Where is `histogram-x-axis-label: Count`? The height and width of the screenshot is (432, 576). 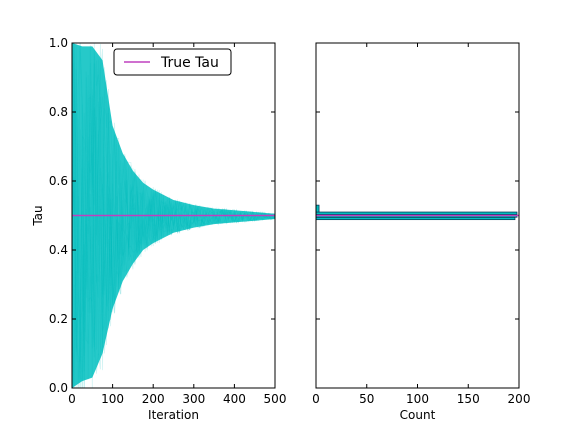
histogram-x-axis-label: Count is located at coordinates (418, 415).